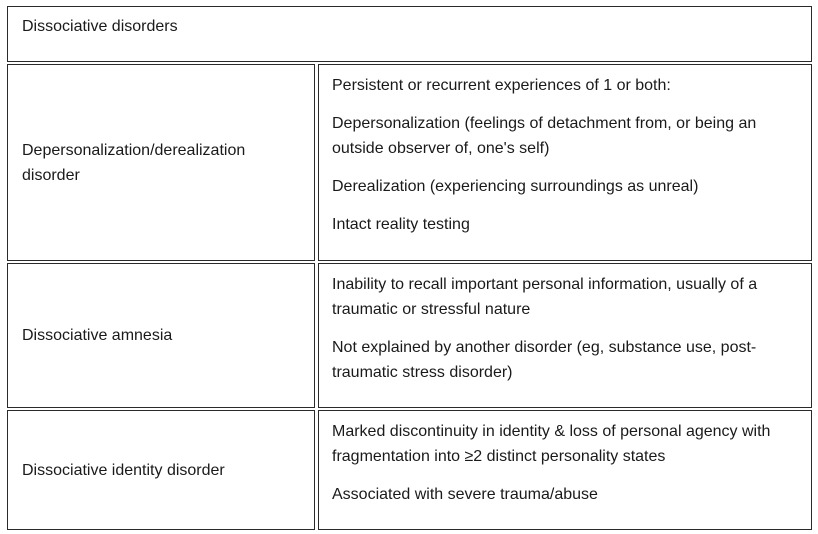 The width and height of the screenshot is (818, 534). What do you see at coordinates (134, 162) in the screenshot?
I see `disorder-name: Depersonalization/derealization disorder` at bounding box center [134, 162].